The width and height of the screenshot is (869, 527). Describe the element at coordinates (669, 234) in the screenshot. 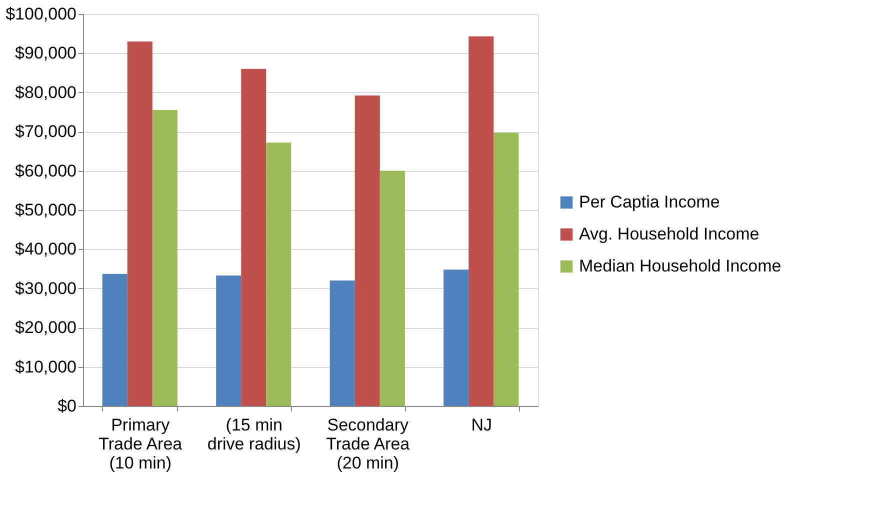

I see `legend-label: Avg. Household Income` at that location.